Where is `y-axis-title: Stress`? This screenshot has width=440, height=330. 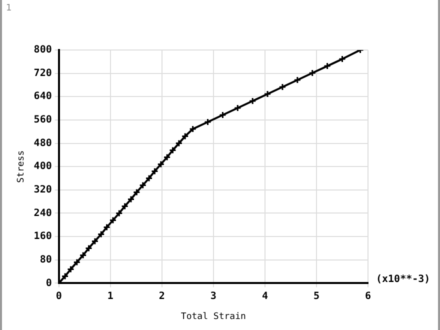 y-axis-title: Stress is located at coordinates (21, 166).